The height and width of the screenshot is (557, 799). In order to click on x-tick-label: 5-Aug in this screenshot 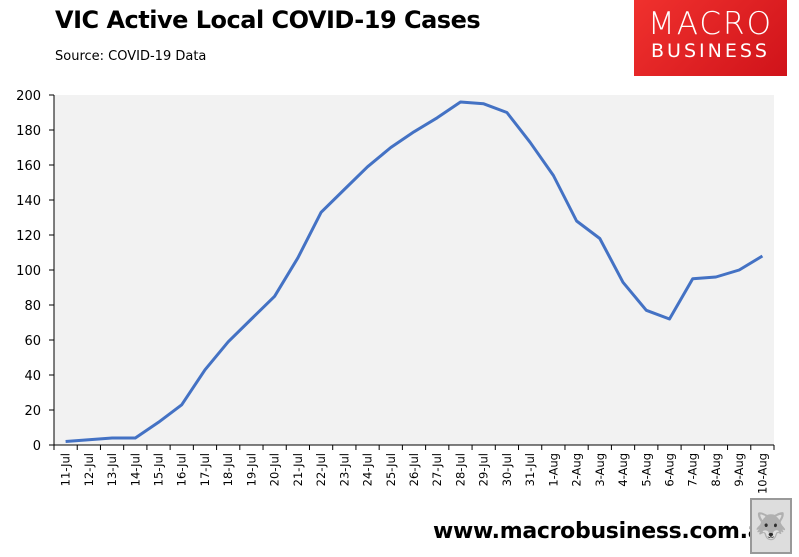, I will do `click(646, 470)`.